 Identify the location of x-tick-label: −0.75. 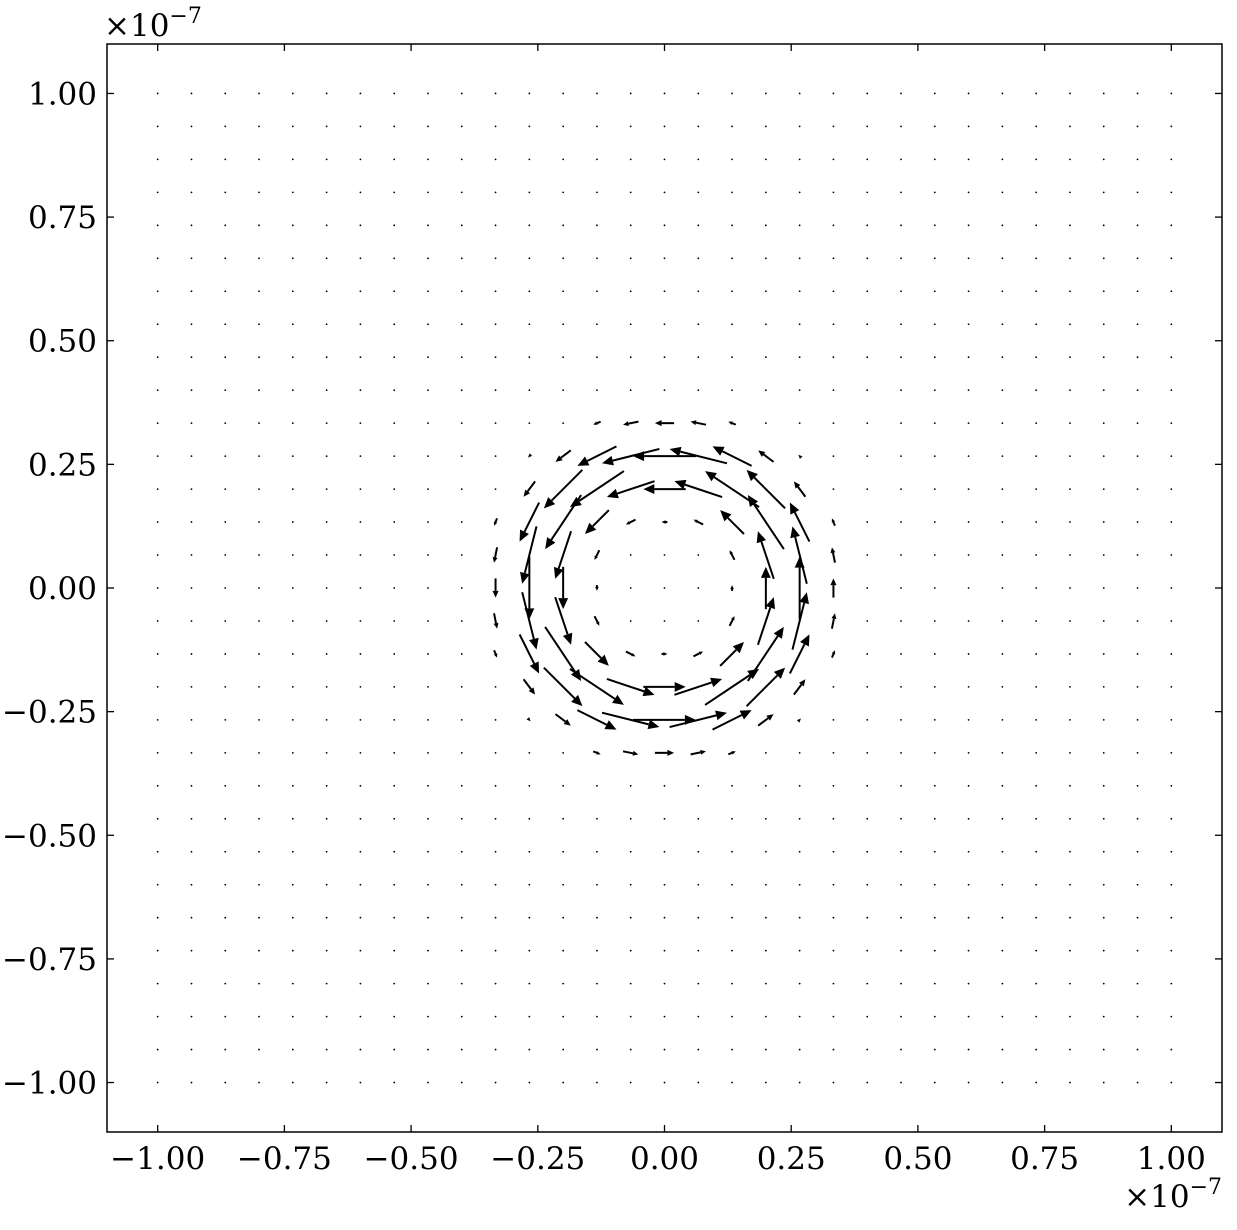
(284, 1159).